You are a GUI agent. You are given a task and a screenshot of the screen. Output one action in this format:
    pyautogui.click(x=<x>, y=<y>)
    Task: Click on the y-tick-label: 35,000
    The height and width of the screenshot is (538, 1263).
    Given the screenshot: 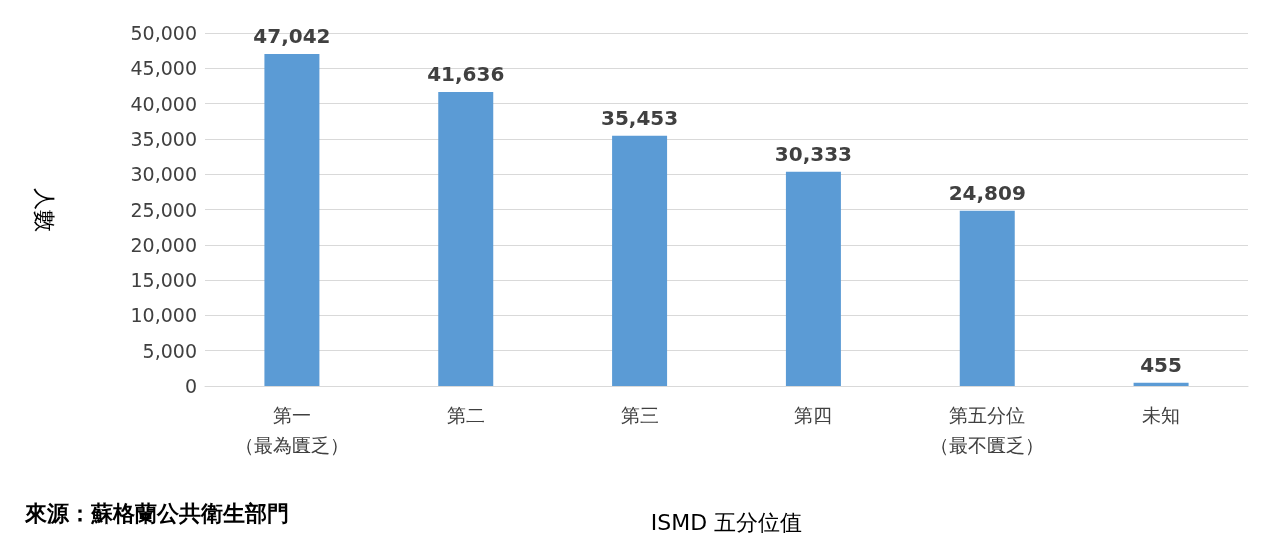 What is the action you would take?
    pyautogui.click(x=163, y=138)
    